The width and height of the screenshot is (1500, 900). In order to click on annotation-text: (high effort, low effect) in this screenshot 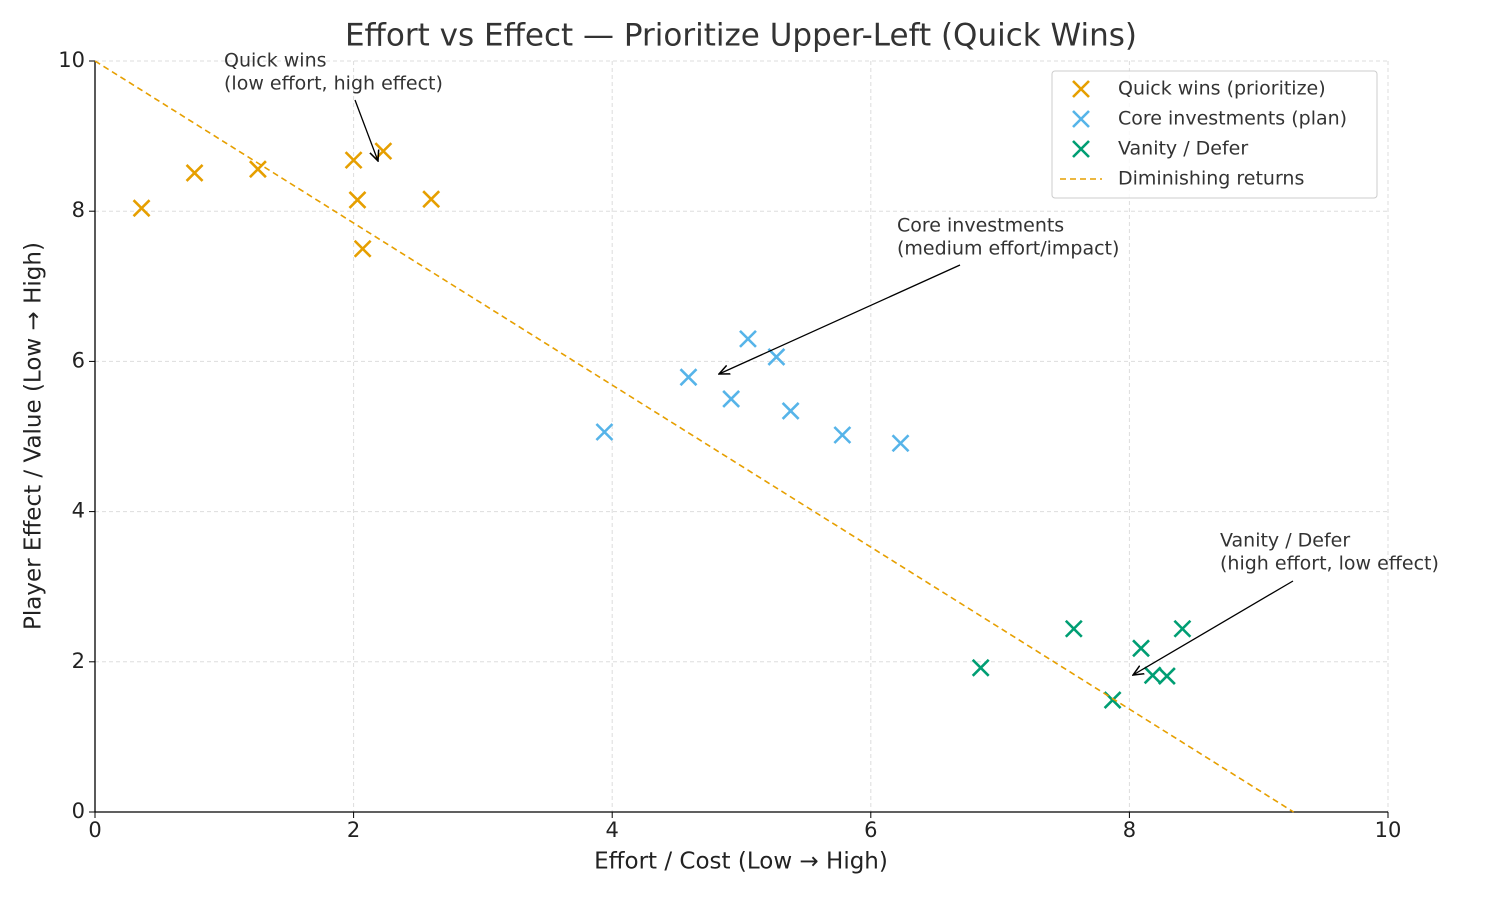, I will do `click(1329, 564)`.